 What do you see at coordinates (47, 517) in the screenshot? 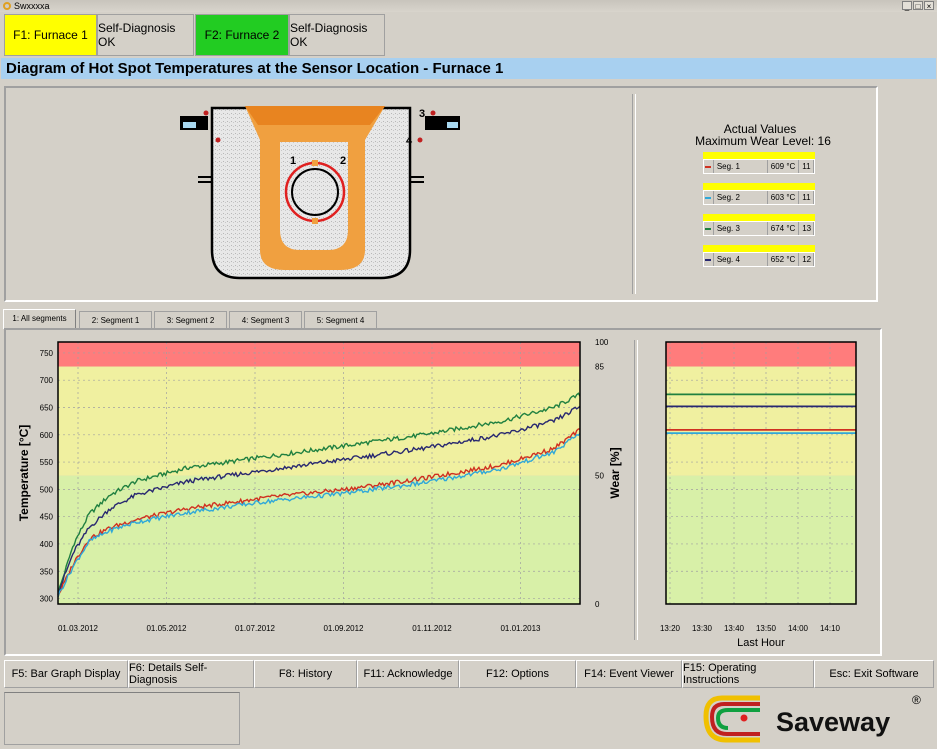
I see `y-tick-label: 450` at bounding box center [47, 517].